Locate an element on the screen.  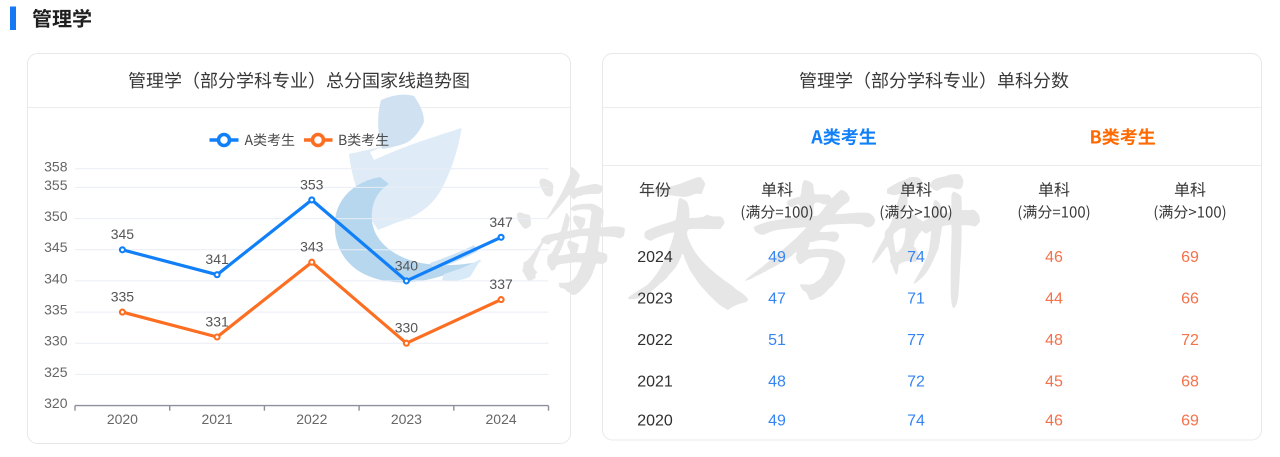
svg-text: 341 is located at coordinates (217, 259).